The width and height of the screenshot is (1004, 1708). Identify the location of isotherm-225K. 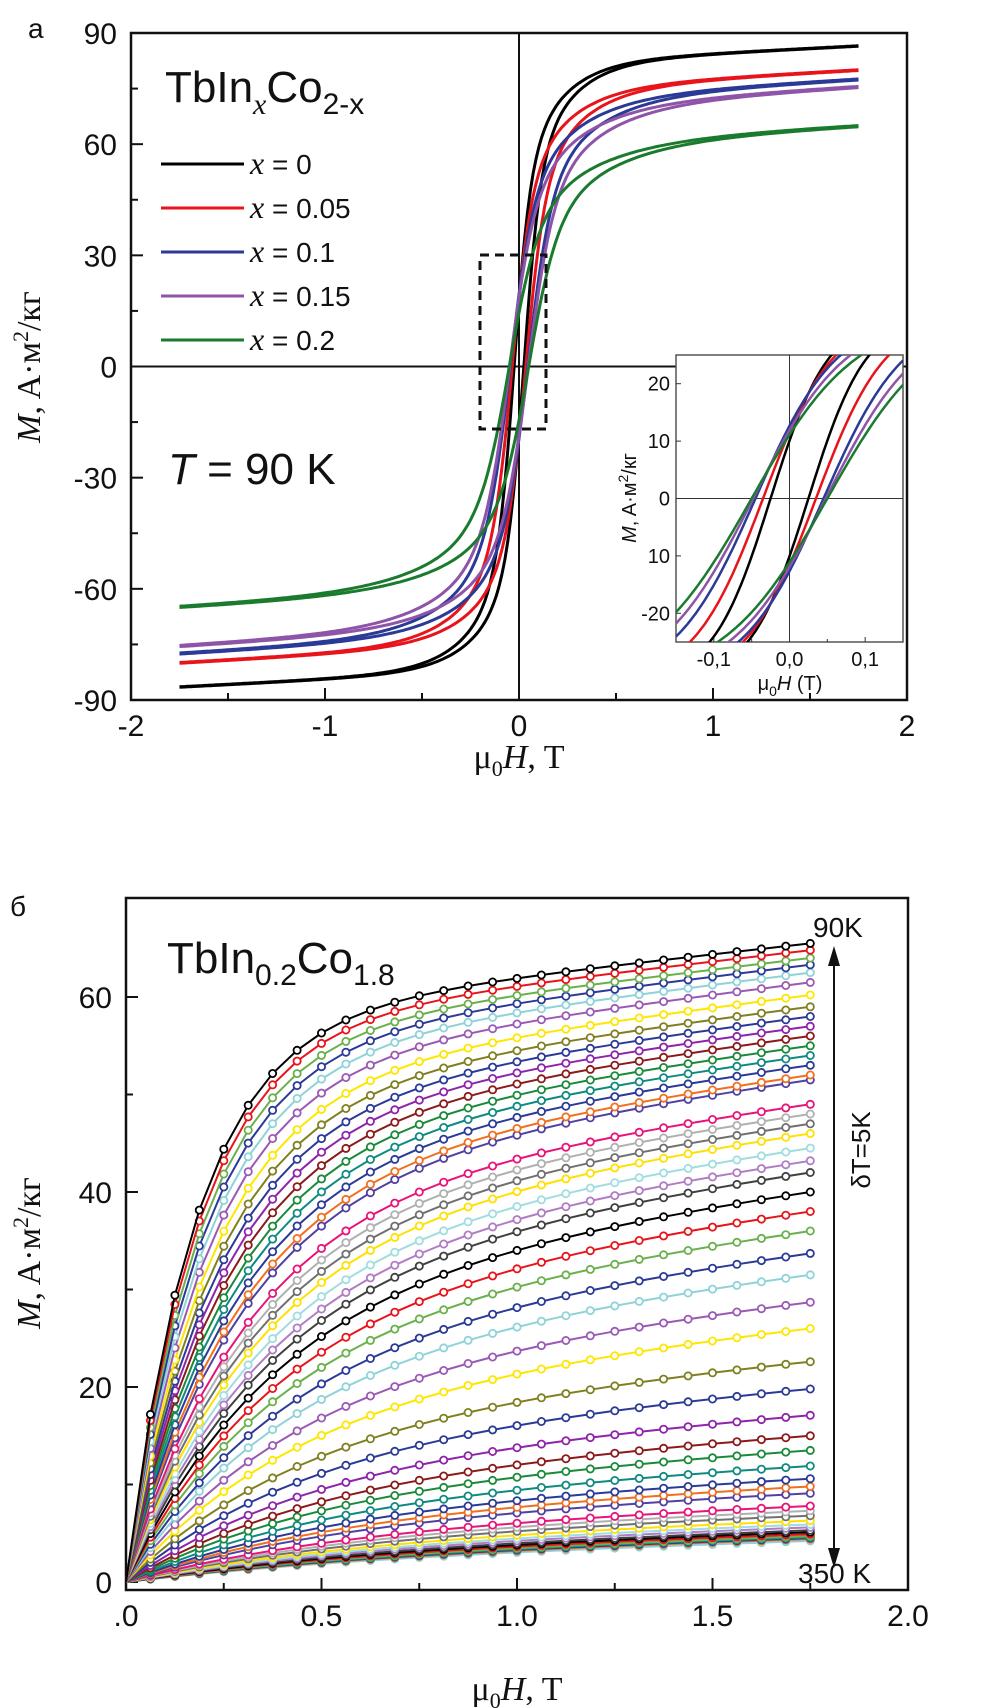
(470, 1426).